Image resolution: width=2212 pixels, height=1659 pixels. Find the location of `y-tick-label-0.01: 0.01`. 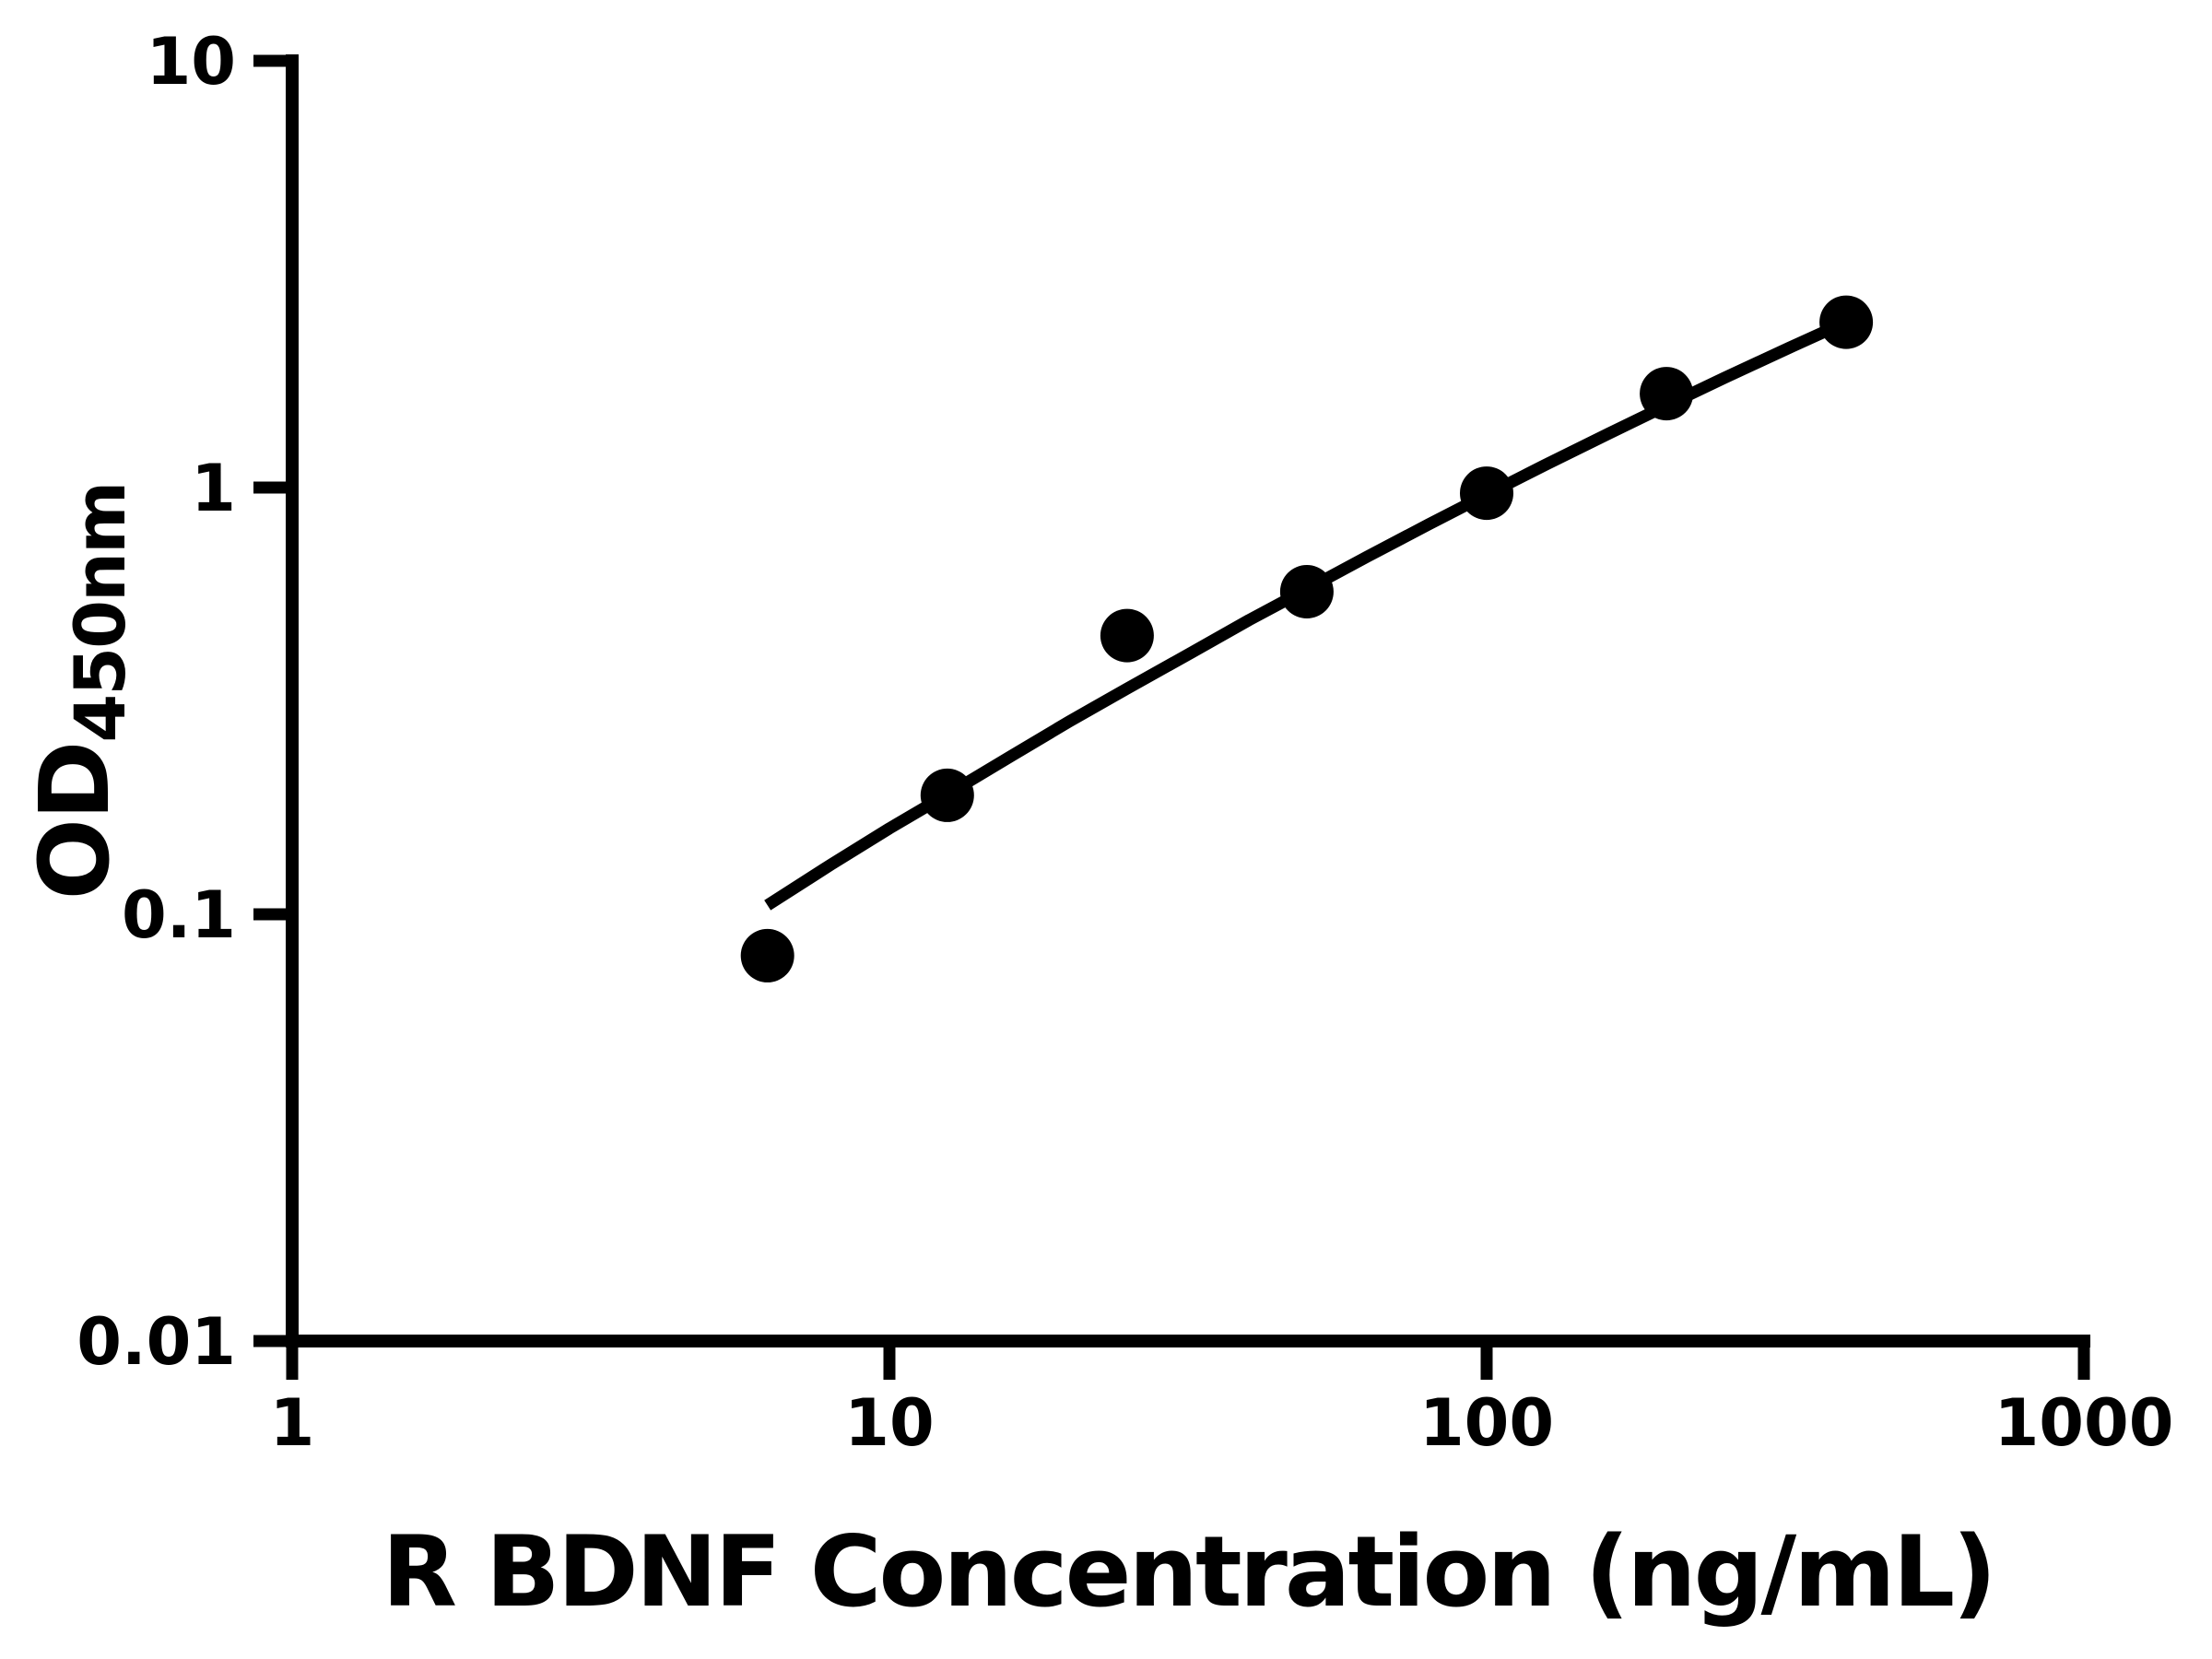

y-tick-label-0.01: 0.01 is located at coordinates (156, 1342).